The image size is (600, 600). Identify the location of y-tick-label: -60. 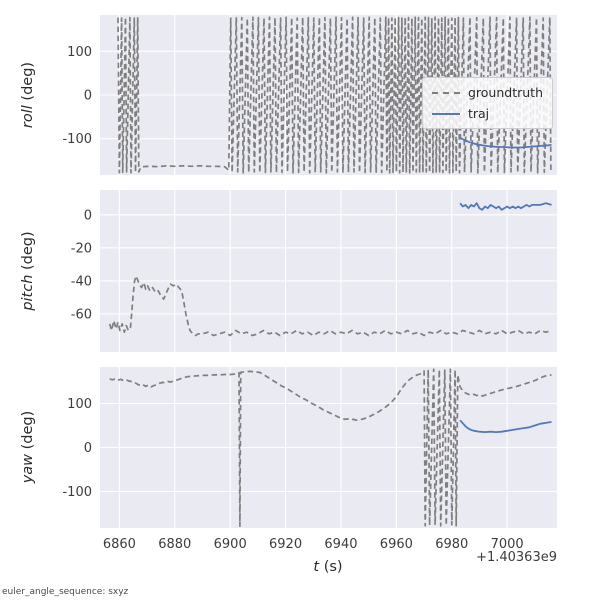
(81, 314).